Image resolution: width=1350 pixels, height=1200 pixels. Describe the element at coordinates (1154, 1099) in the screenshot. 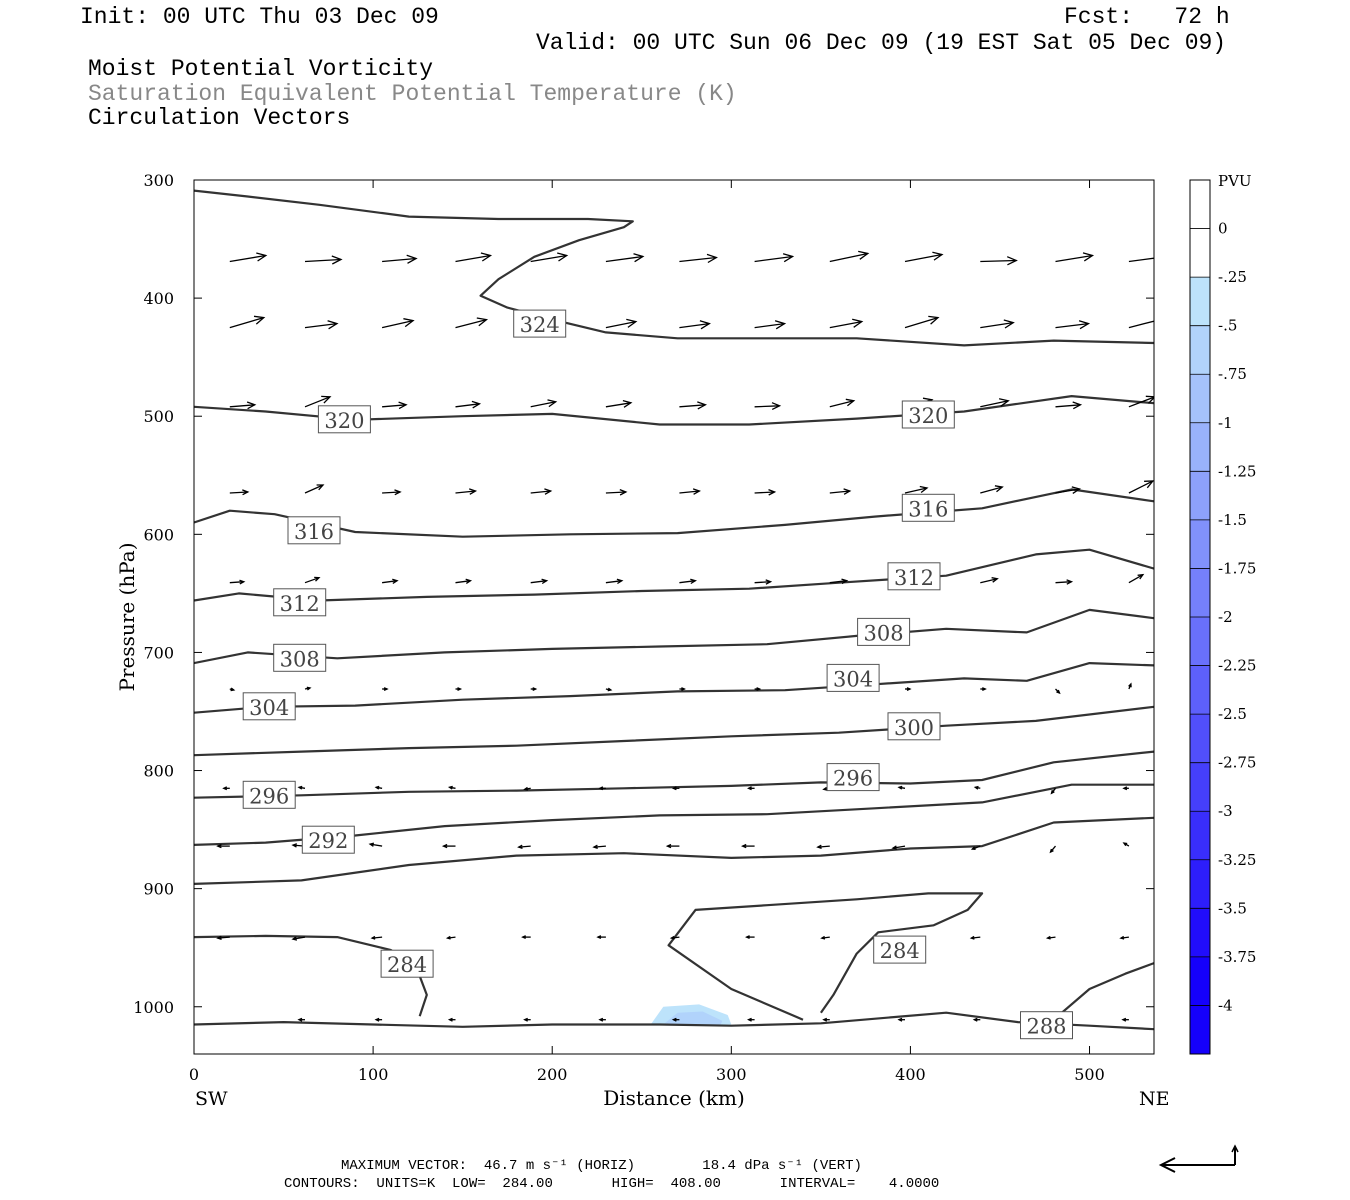

I see `x-right-end-label: NE` at that location.